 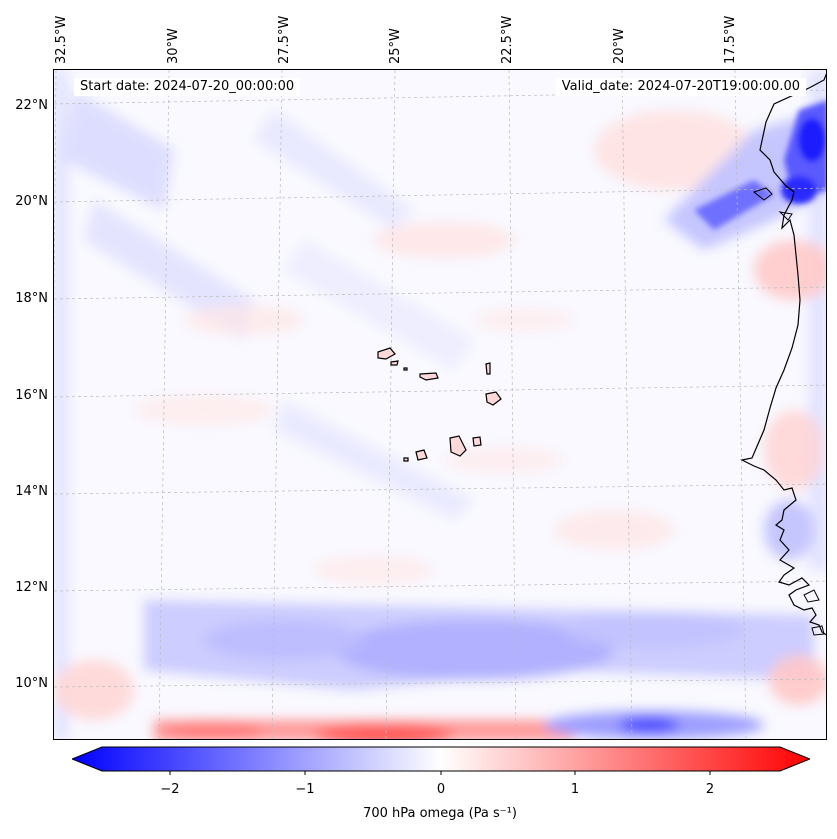 I want to click on colorbar-ticks, so click(x=440, y=773).